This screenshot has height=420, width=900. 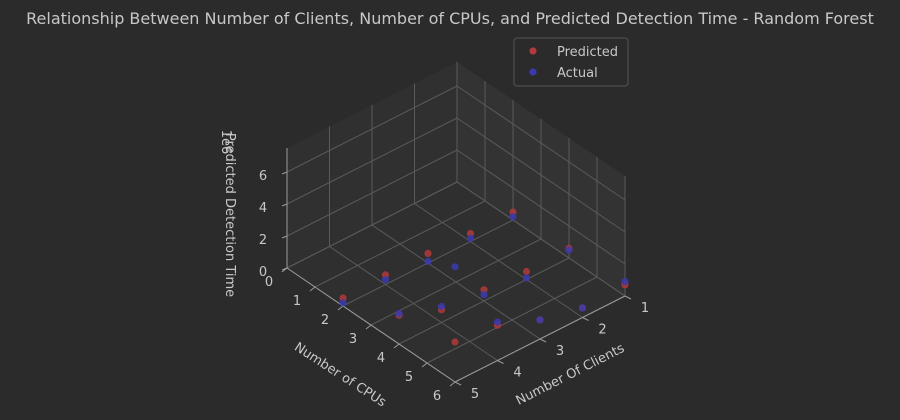 What do you see at coordinates (517, 373) in the screenshot?
I see `x-tick-label: 4` at bounding box center [517, 373].